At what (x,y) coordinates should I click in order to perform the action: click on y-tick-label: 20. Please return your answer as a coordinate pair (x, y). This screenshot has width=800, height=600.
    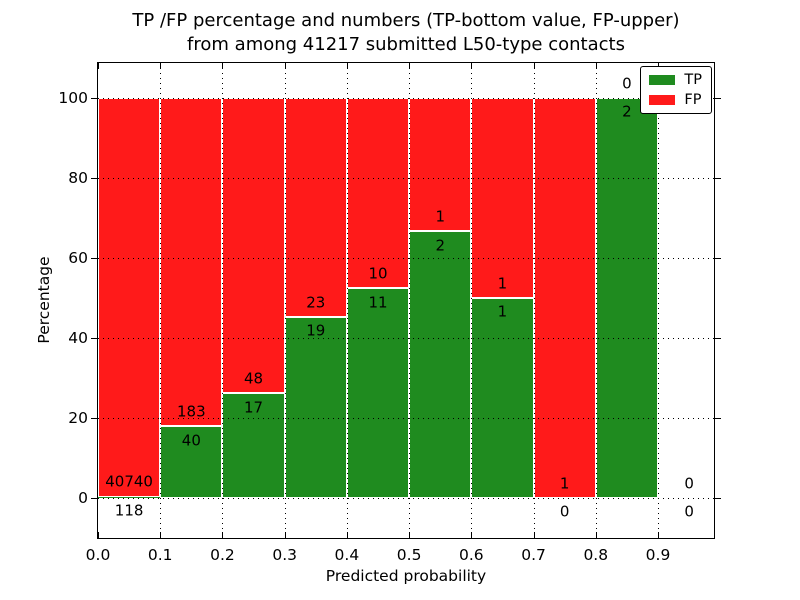
    Looking at the image, I should click on (78, 417).